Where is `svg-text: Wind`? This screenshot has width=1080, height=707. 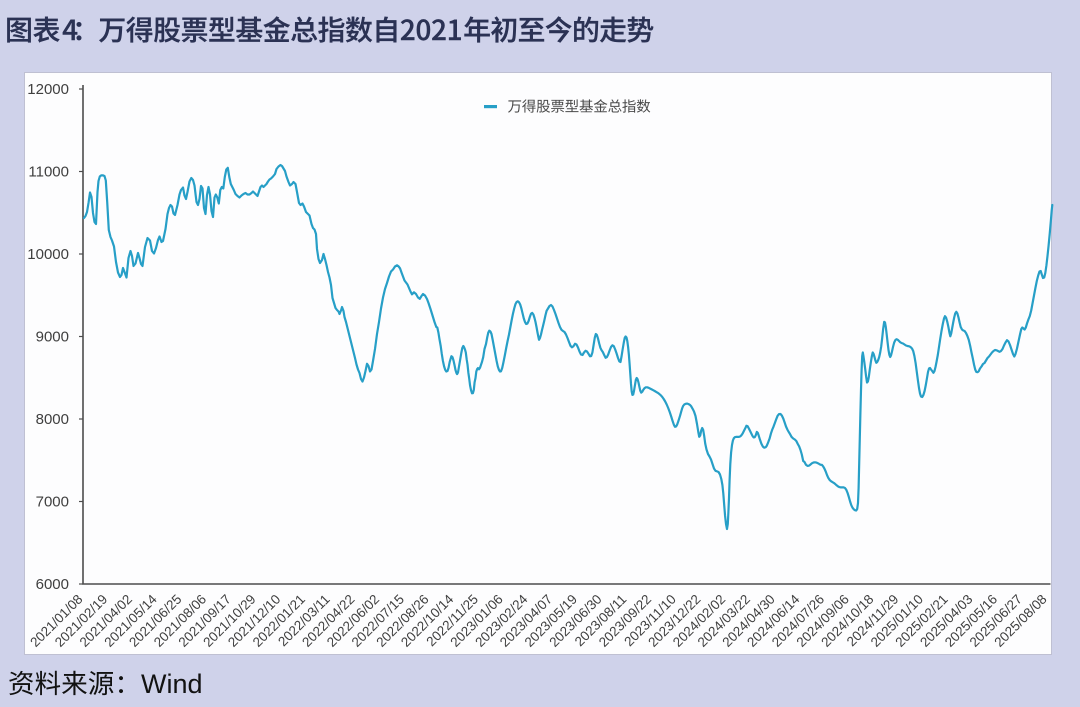 svg-text: Wind is located at coordinates (172, 684).